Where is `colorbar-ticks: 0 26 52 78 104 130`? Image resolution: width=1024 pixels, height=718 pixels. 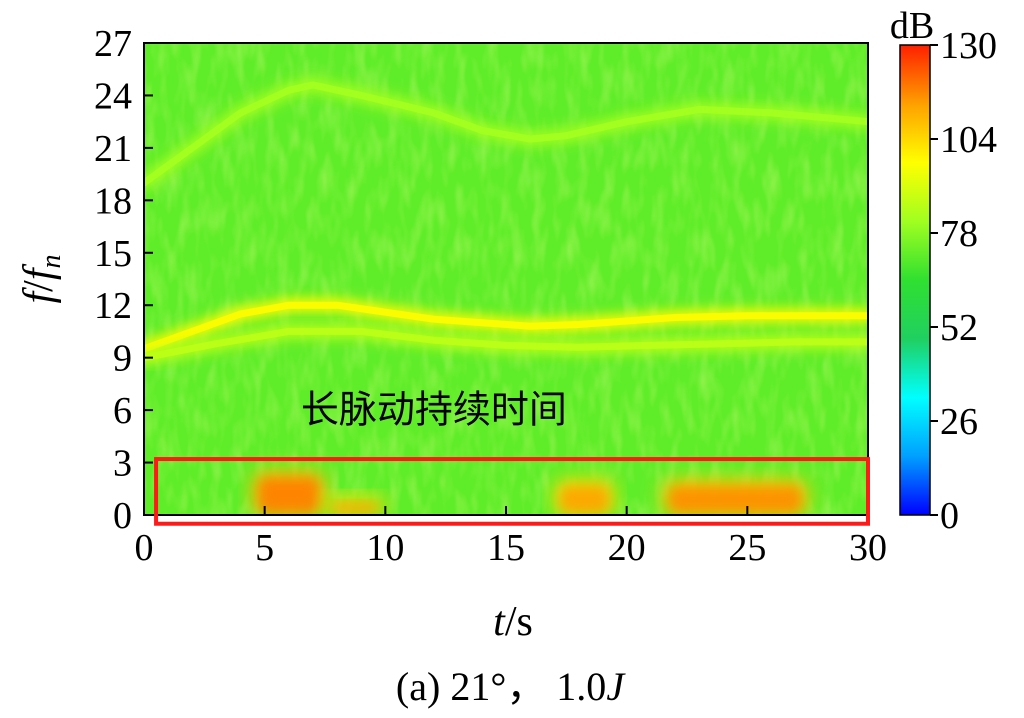
colorbar-ticks: 0 26 52 78 104 130 is located at coordinates (963, 281).